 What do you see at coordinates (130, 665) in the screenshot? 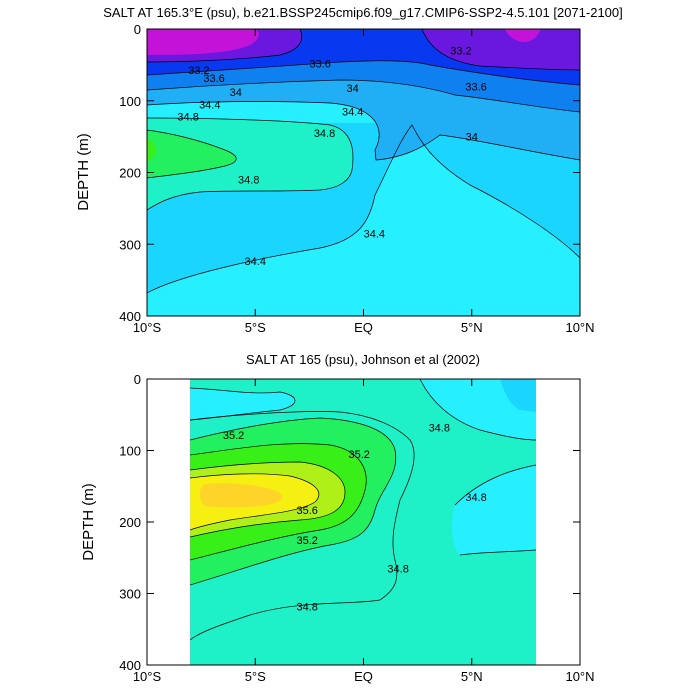
I see `bottom-y-tick-label: 400` at bounding box center [130, 665].